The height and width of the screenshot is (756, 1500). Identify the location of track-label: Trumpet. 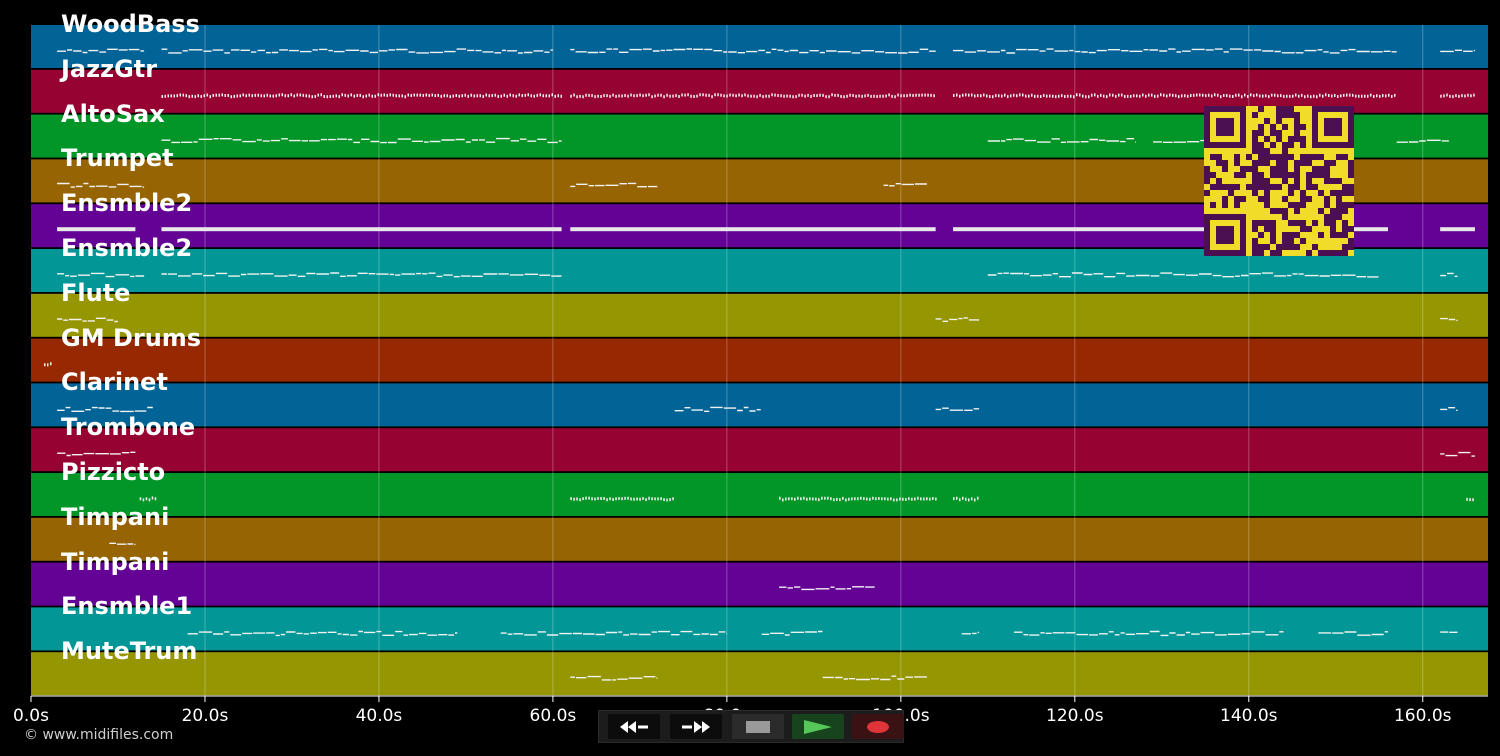
(117, 158).